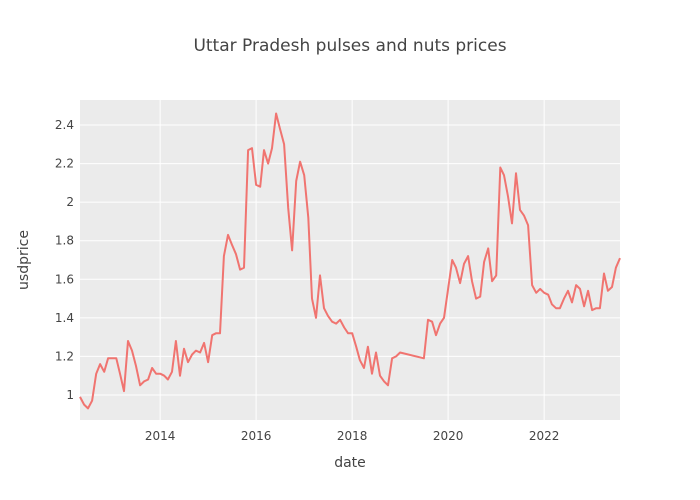  Describe the element at coordinates (544, 436) in the screenshot. I see `x-tick-label: 2022` at that location.